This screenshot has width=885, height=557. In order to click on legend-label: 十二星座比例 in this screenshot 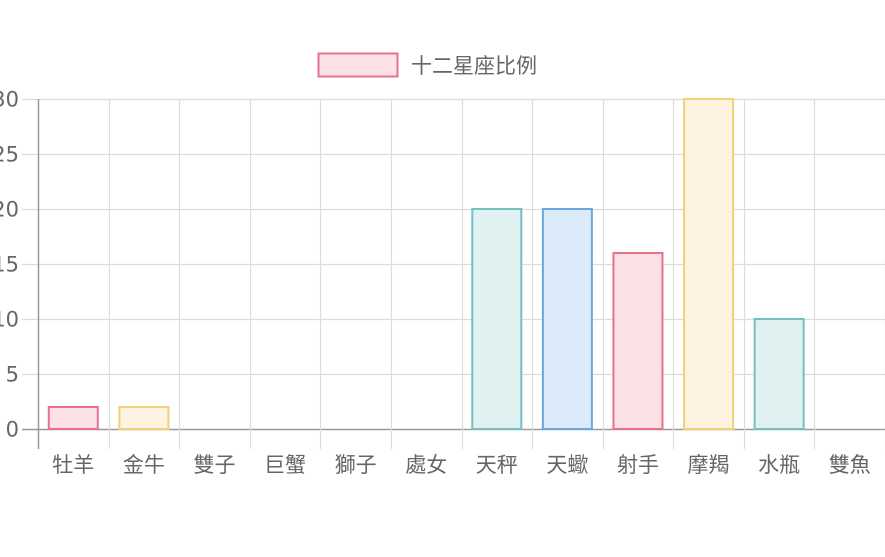, I will do `click(474, 66)`.